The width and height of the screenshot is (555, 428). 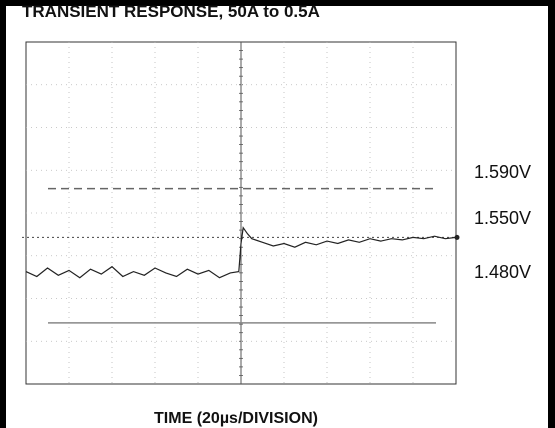 I want to click on voltage-trace, so click(x=241, y=252).